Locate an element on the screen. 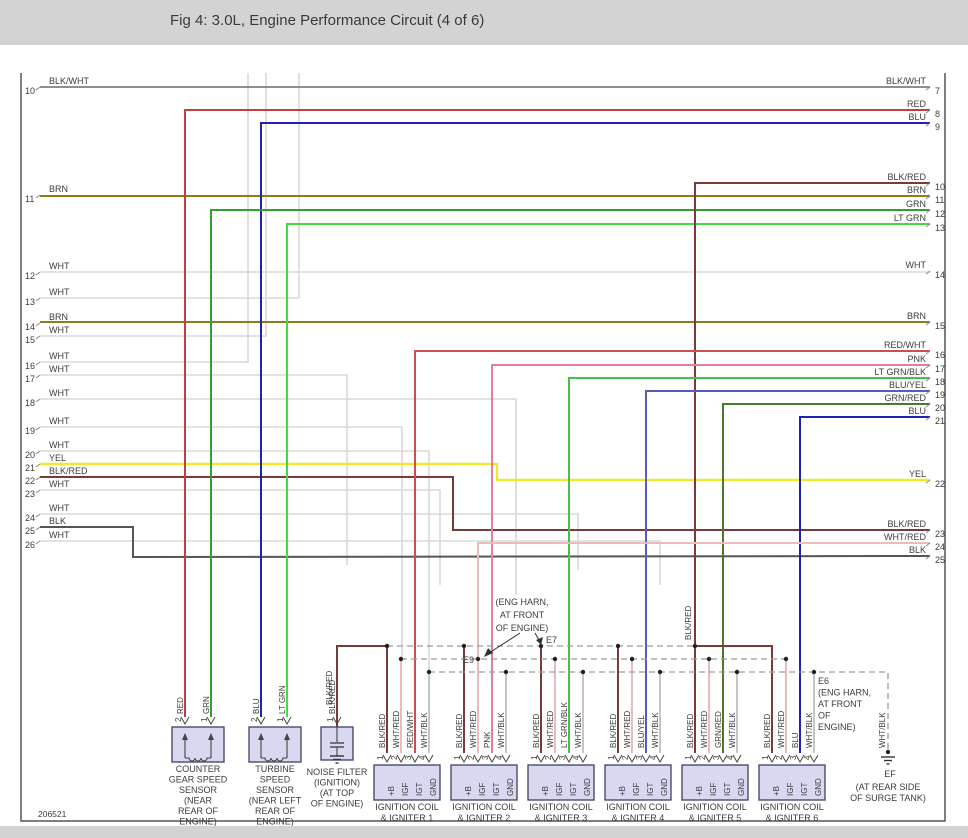  ignition-coil-5-box is located at coordinates (715, 782).